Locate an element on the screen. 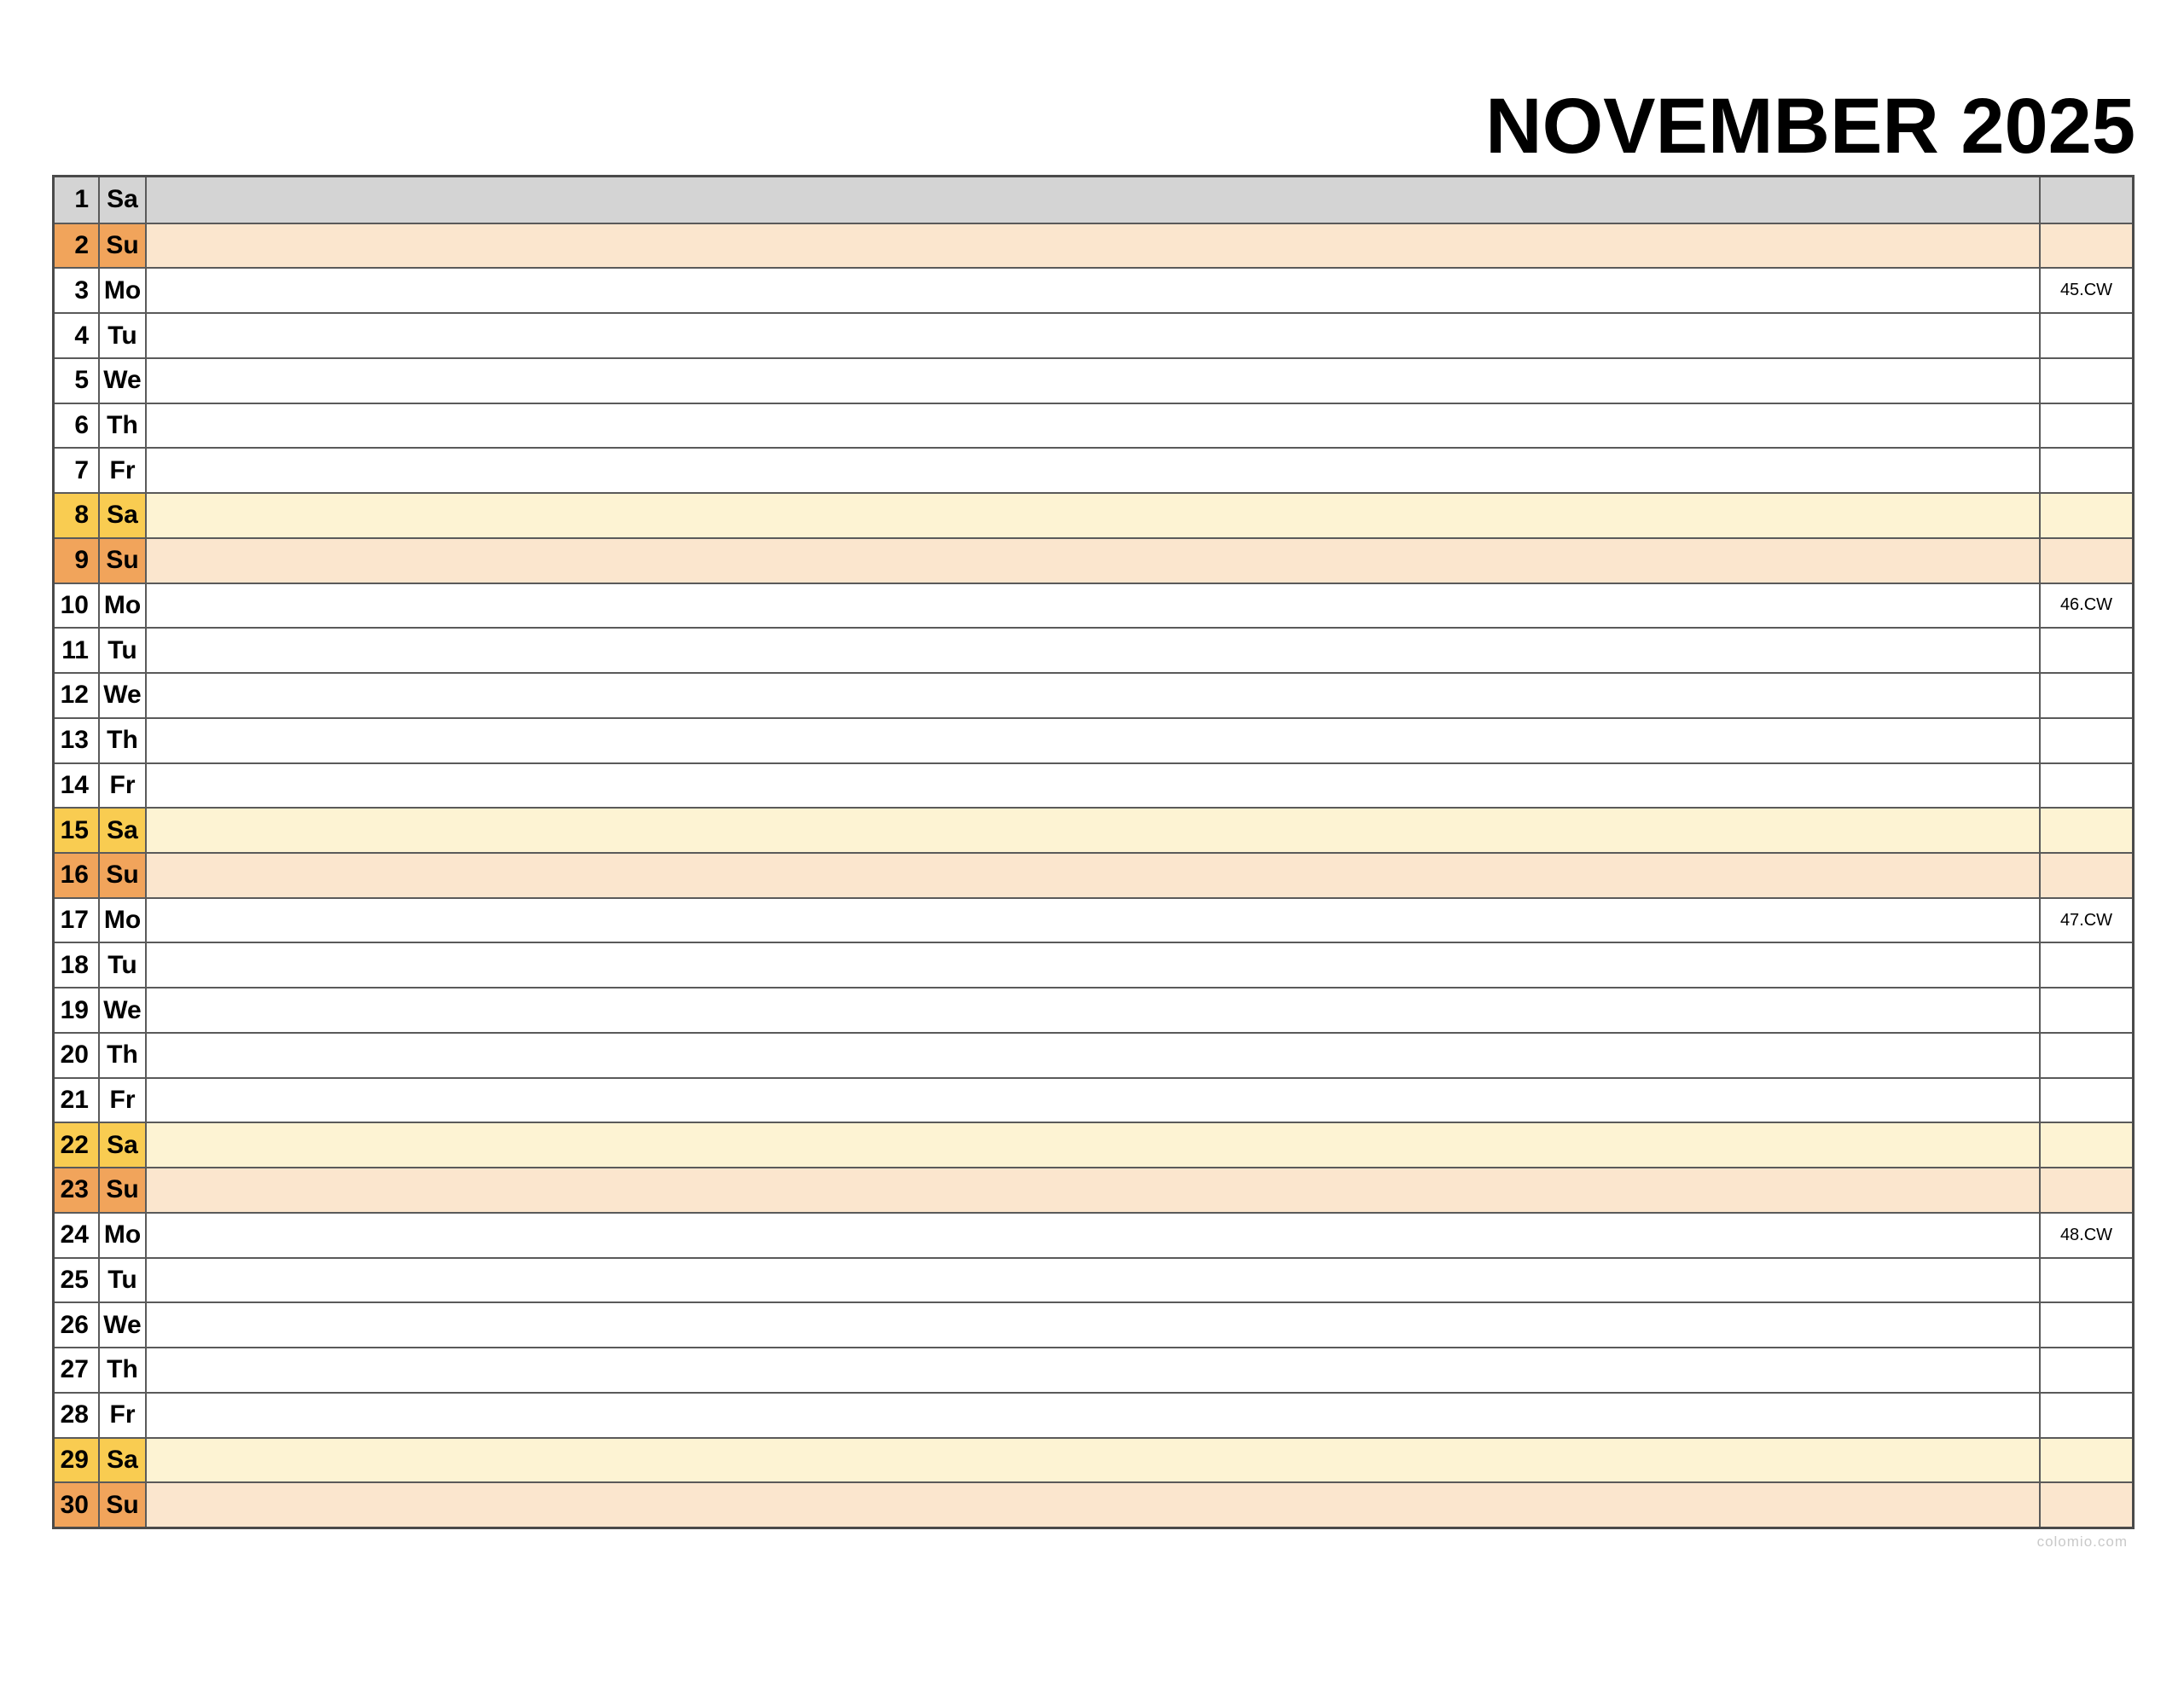 The image size is (2184, 1687). watermark: colomio.com is located at coordinates (2082, 1541).